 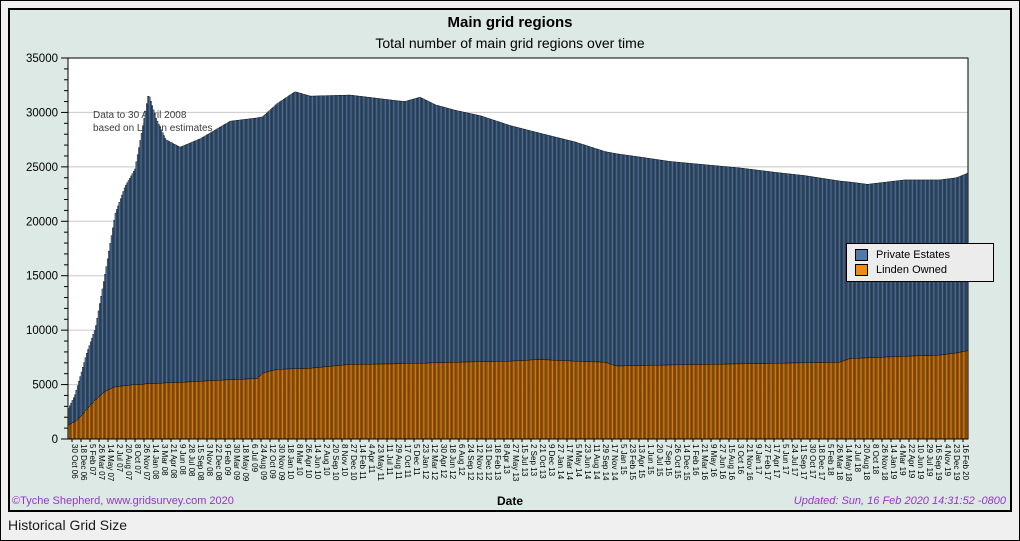 What do you see at coordinates (587, 462) in the screenshot?
I see `x-tick-label: 23 Jun 14` at bounding box center [587, 462].